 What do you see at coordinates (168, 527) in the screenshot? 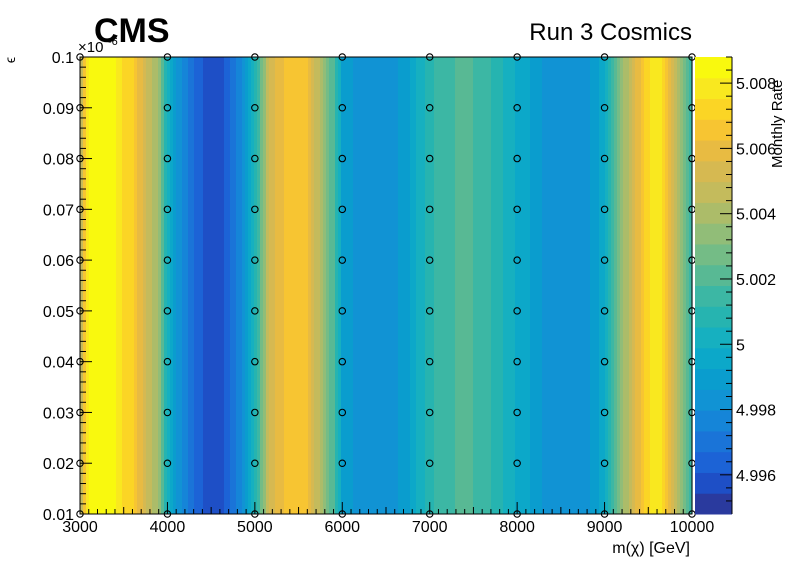
I see `x-tick-label: 4000` at bounding box center [168, 527].